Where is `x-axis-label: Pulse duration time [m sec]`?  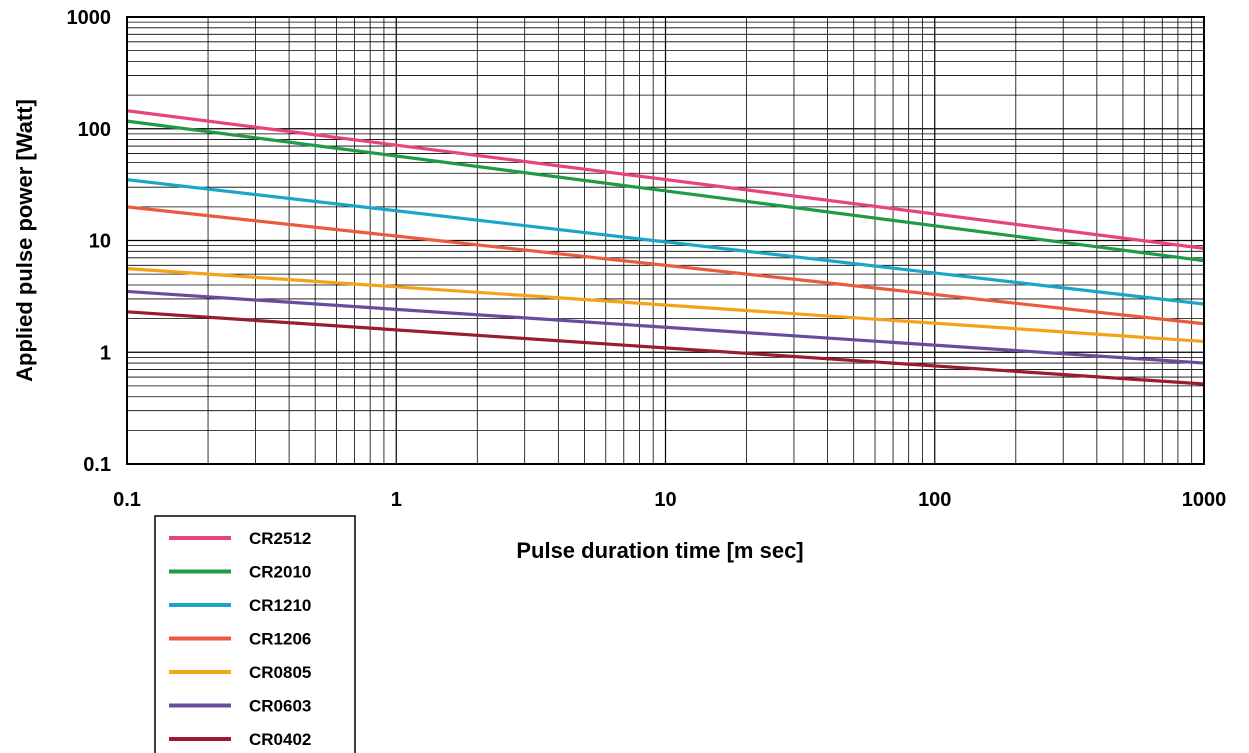
x-axis-label: Pulse duration time [m sec] is located at coordinates (659, 550).